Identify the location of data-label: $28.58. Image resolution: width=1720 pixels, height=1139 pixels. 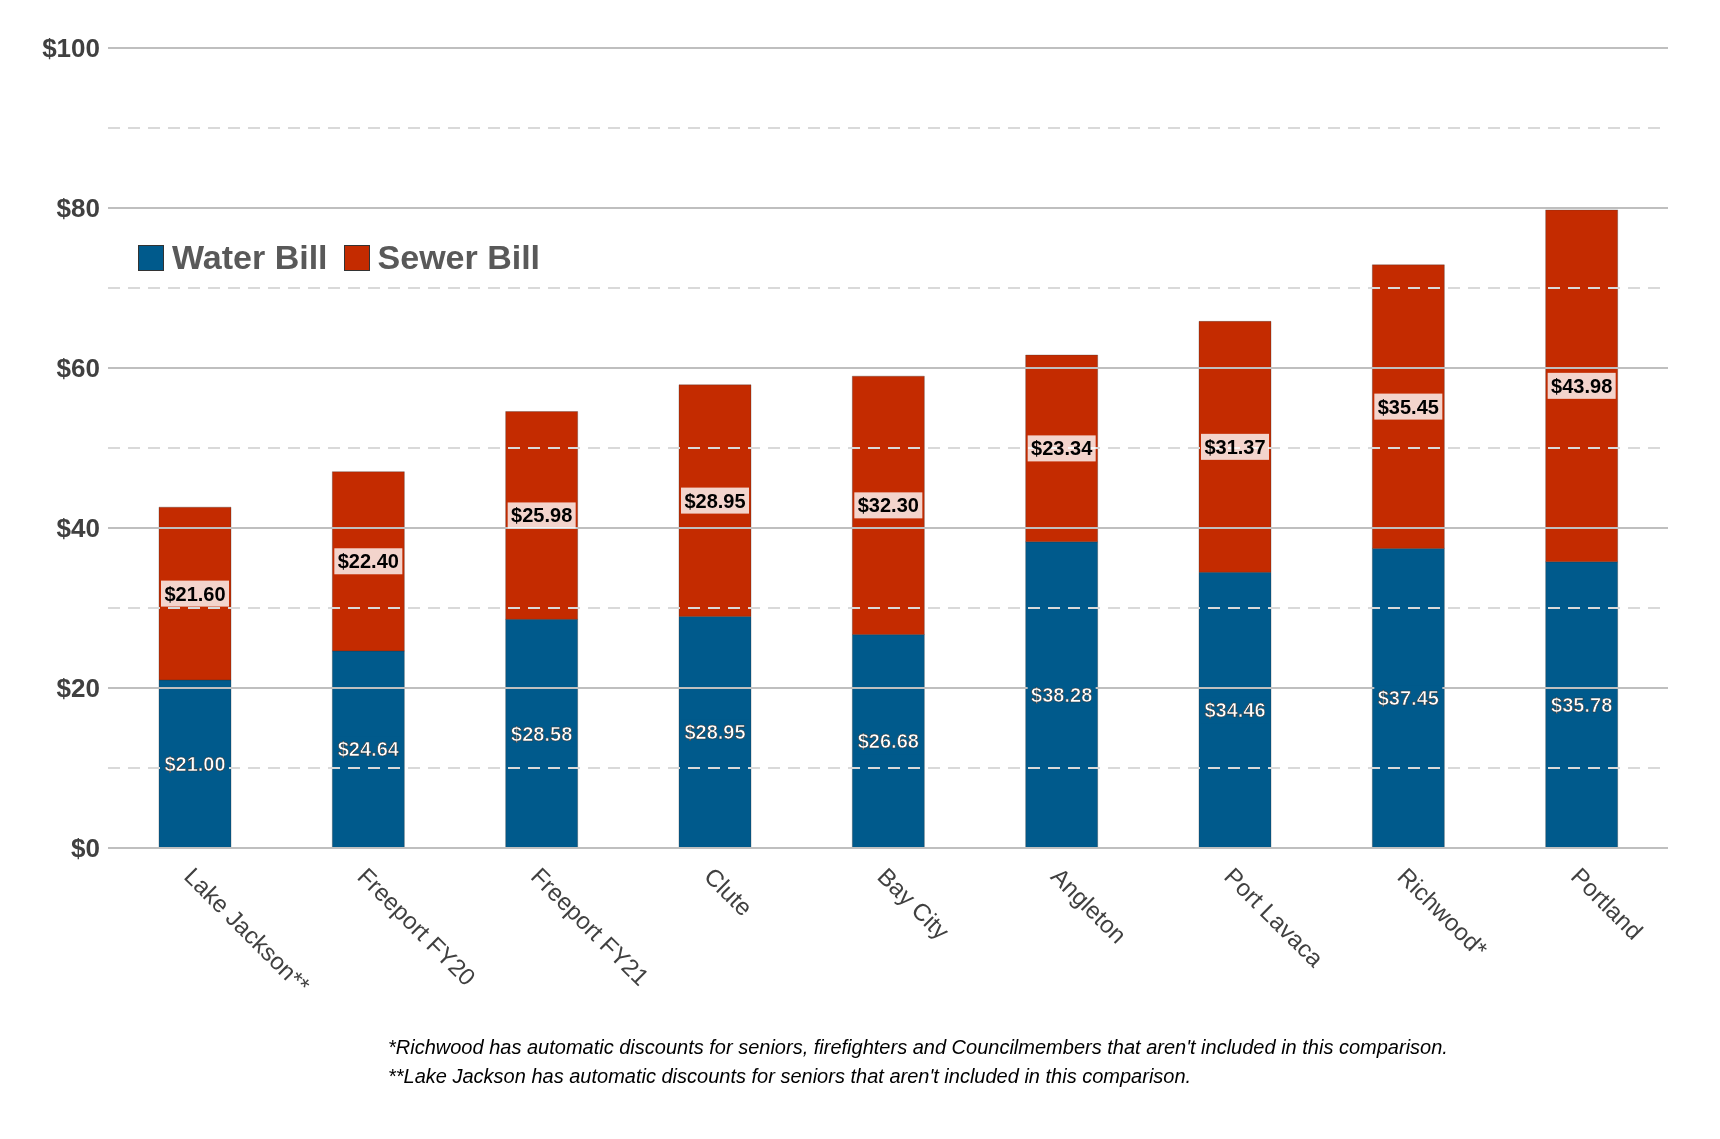
(542, 733).